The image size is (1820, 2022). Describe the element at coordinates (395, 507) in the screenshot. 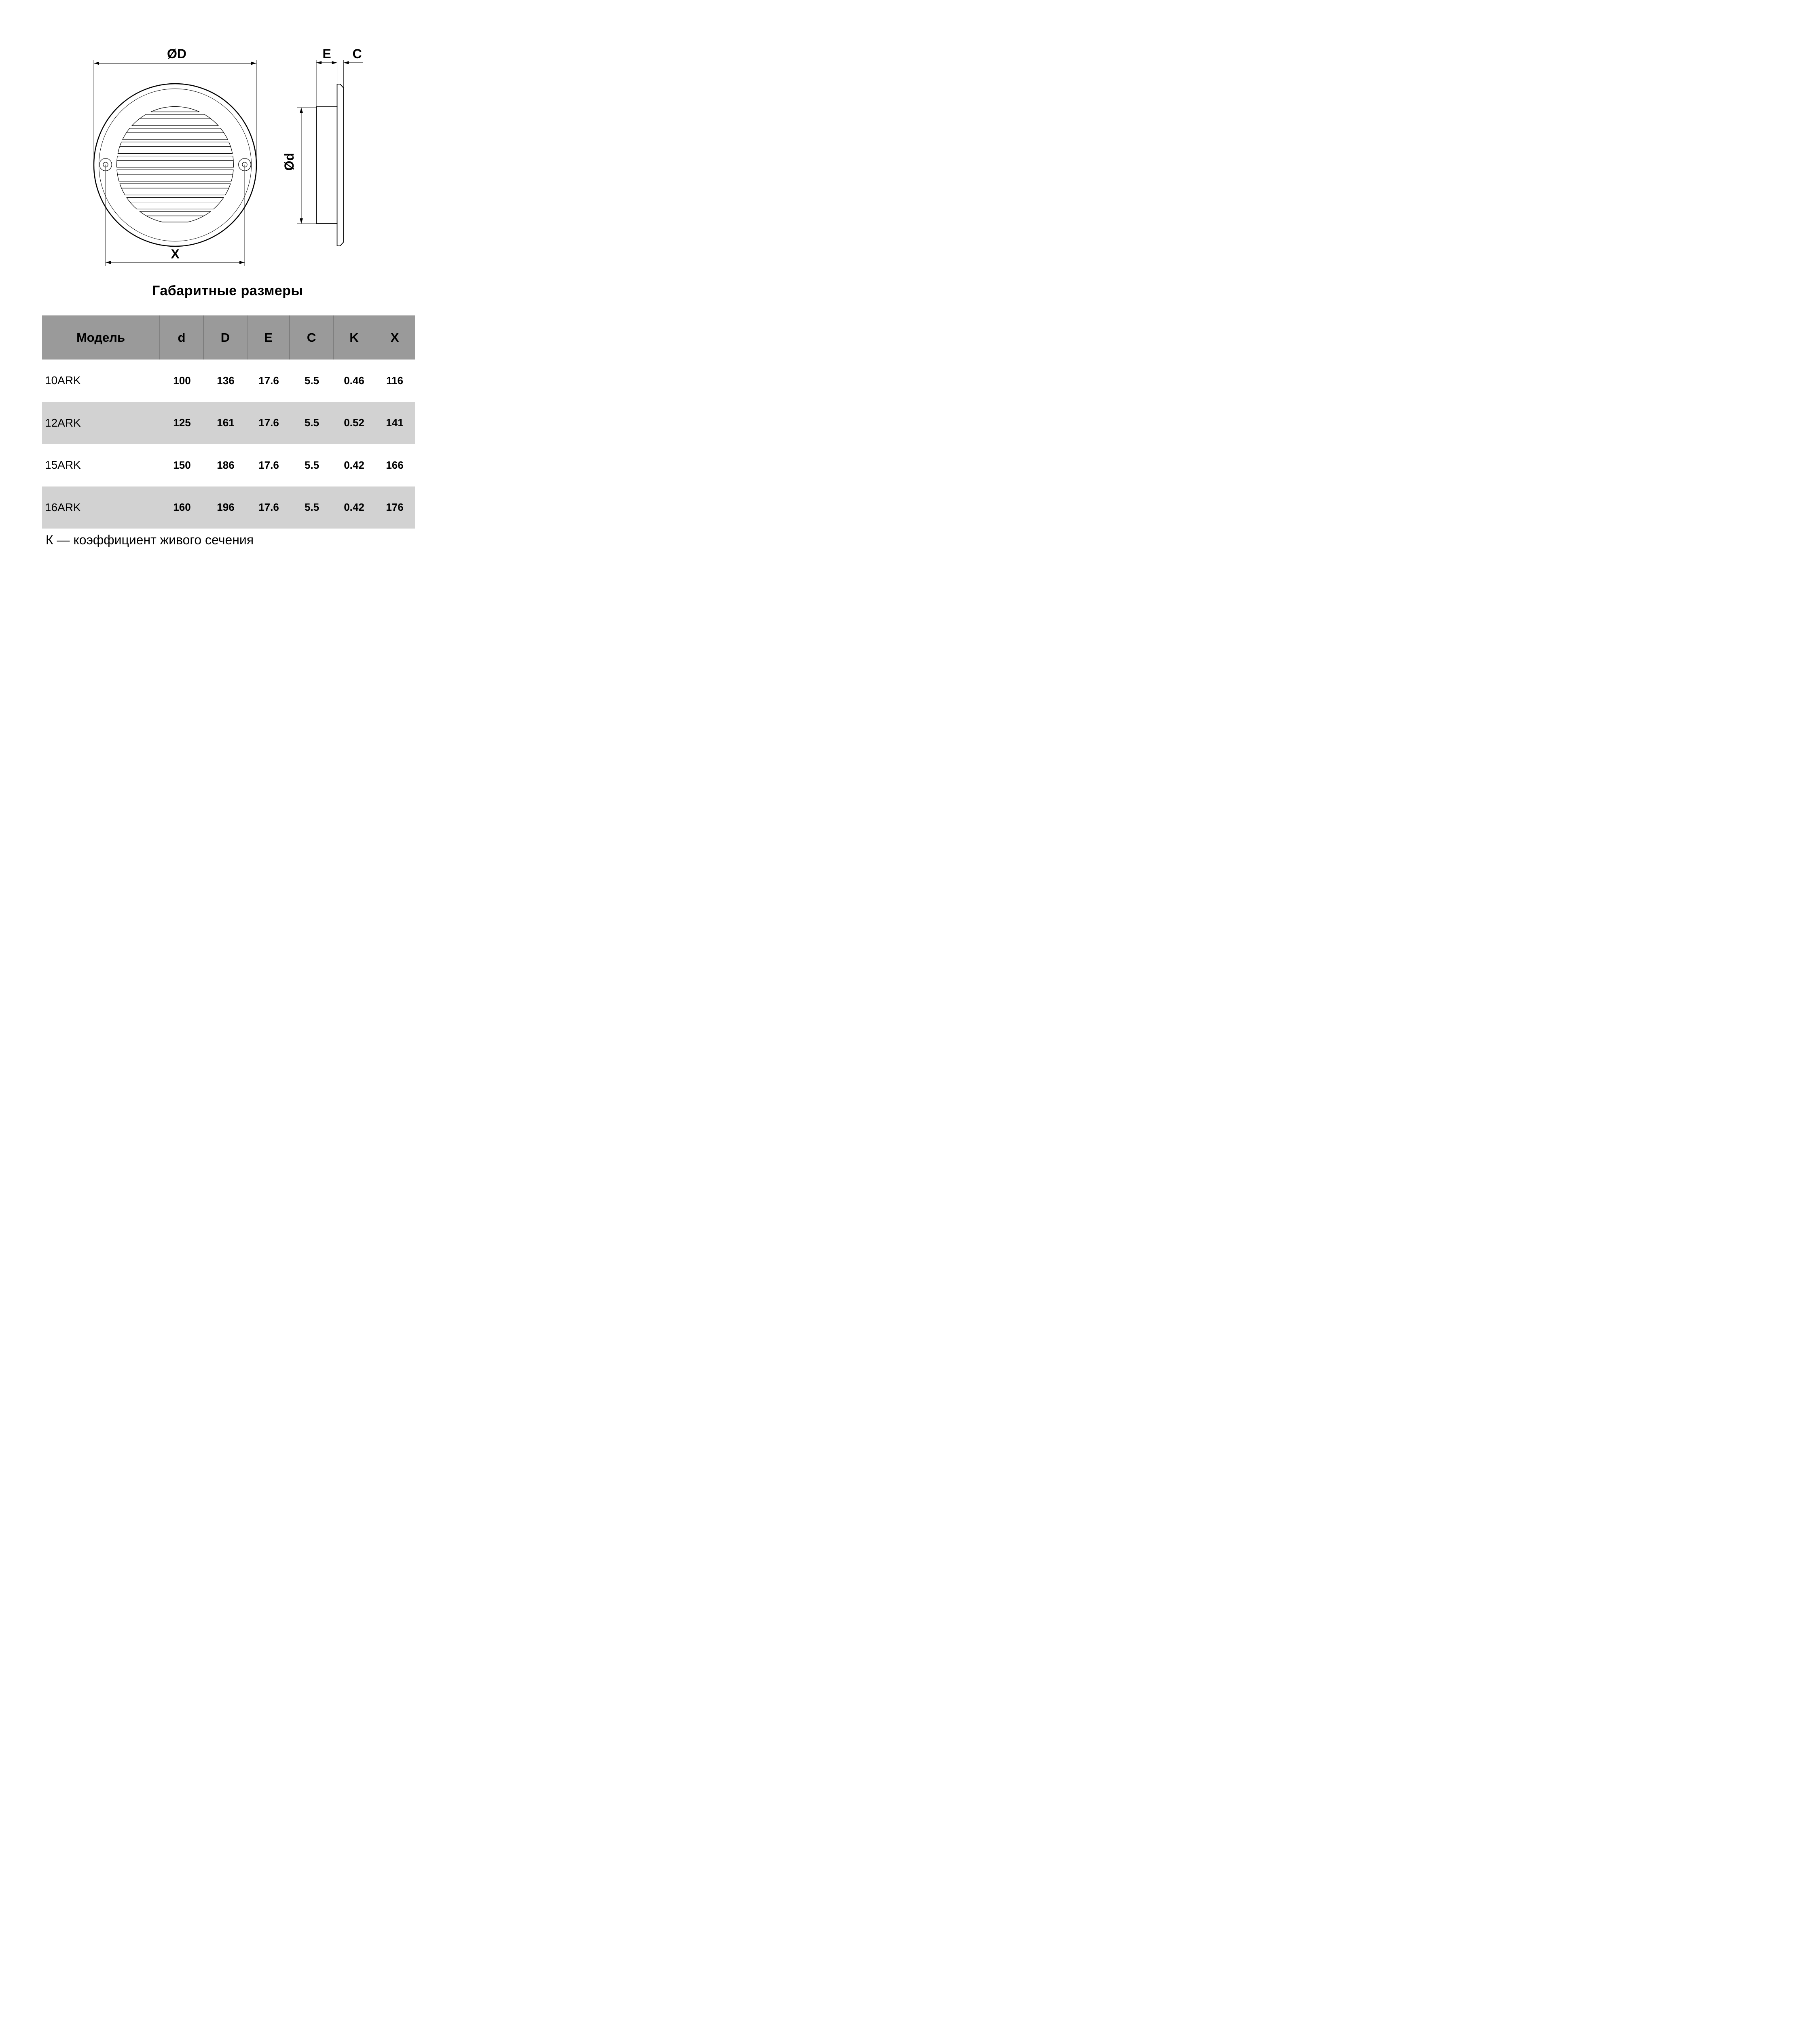

I see `value-cell-X: 176` at that location.